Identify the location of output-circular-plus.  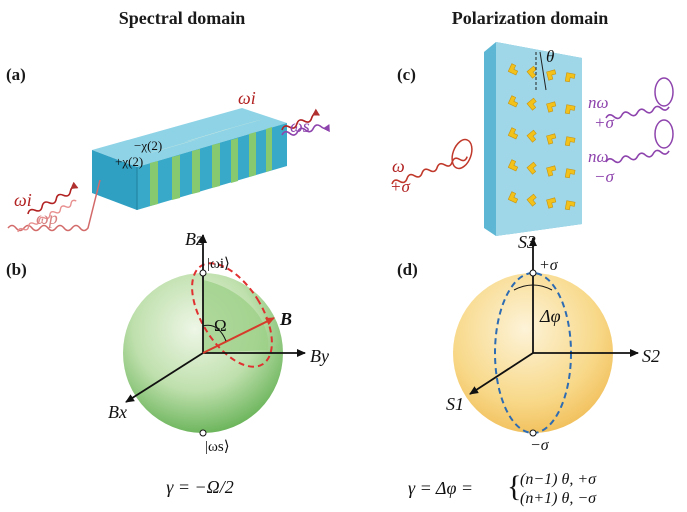
(664, 92).